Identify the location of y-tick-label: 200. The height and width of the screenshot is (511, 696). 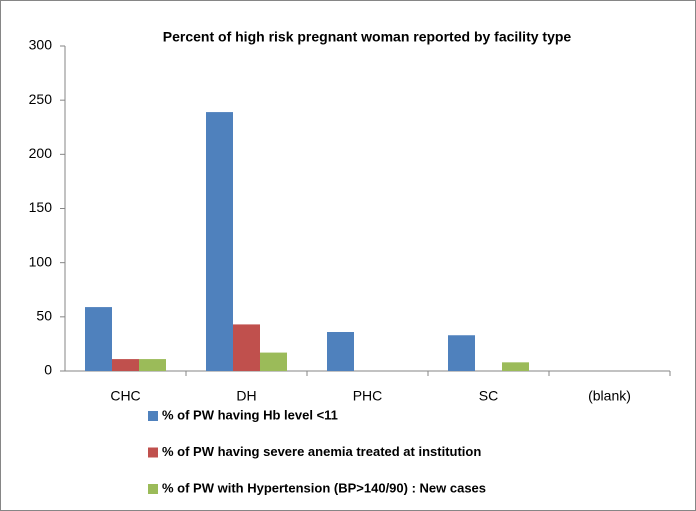
(41, 153).